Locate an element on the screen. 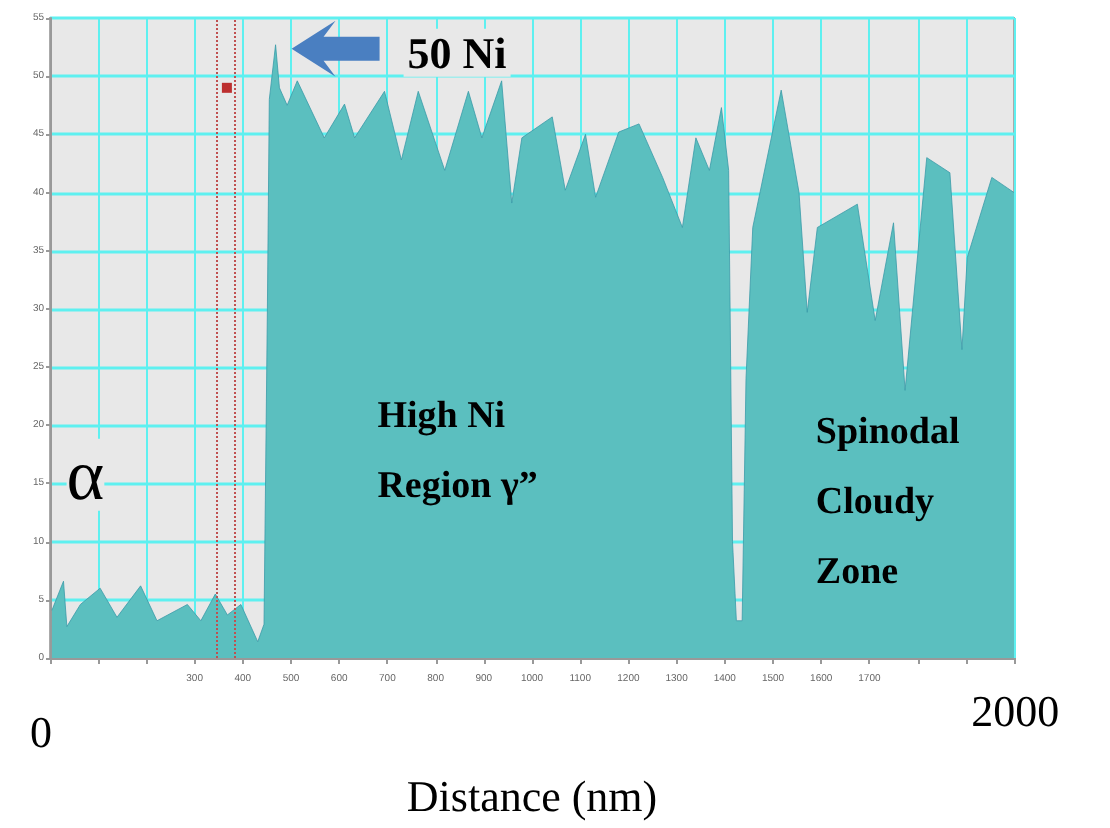 Image resolution: width=1110 pixels, height=828 pixels. annotation: Spinodal Cloudy Zone is located at coordinates (887, 502).